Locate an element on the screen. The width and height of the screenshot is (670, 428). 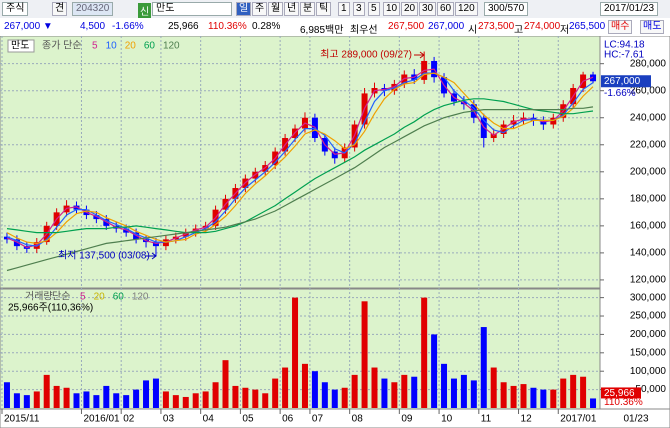
rate: -1.66% is located at coordinates (128, 26).